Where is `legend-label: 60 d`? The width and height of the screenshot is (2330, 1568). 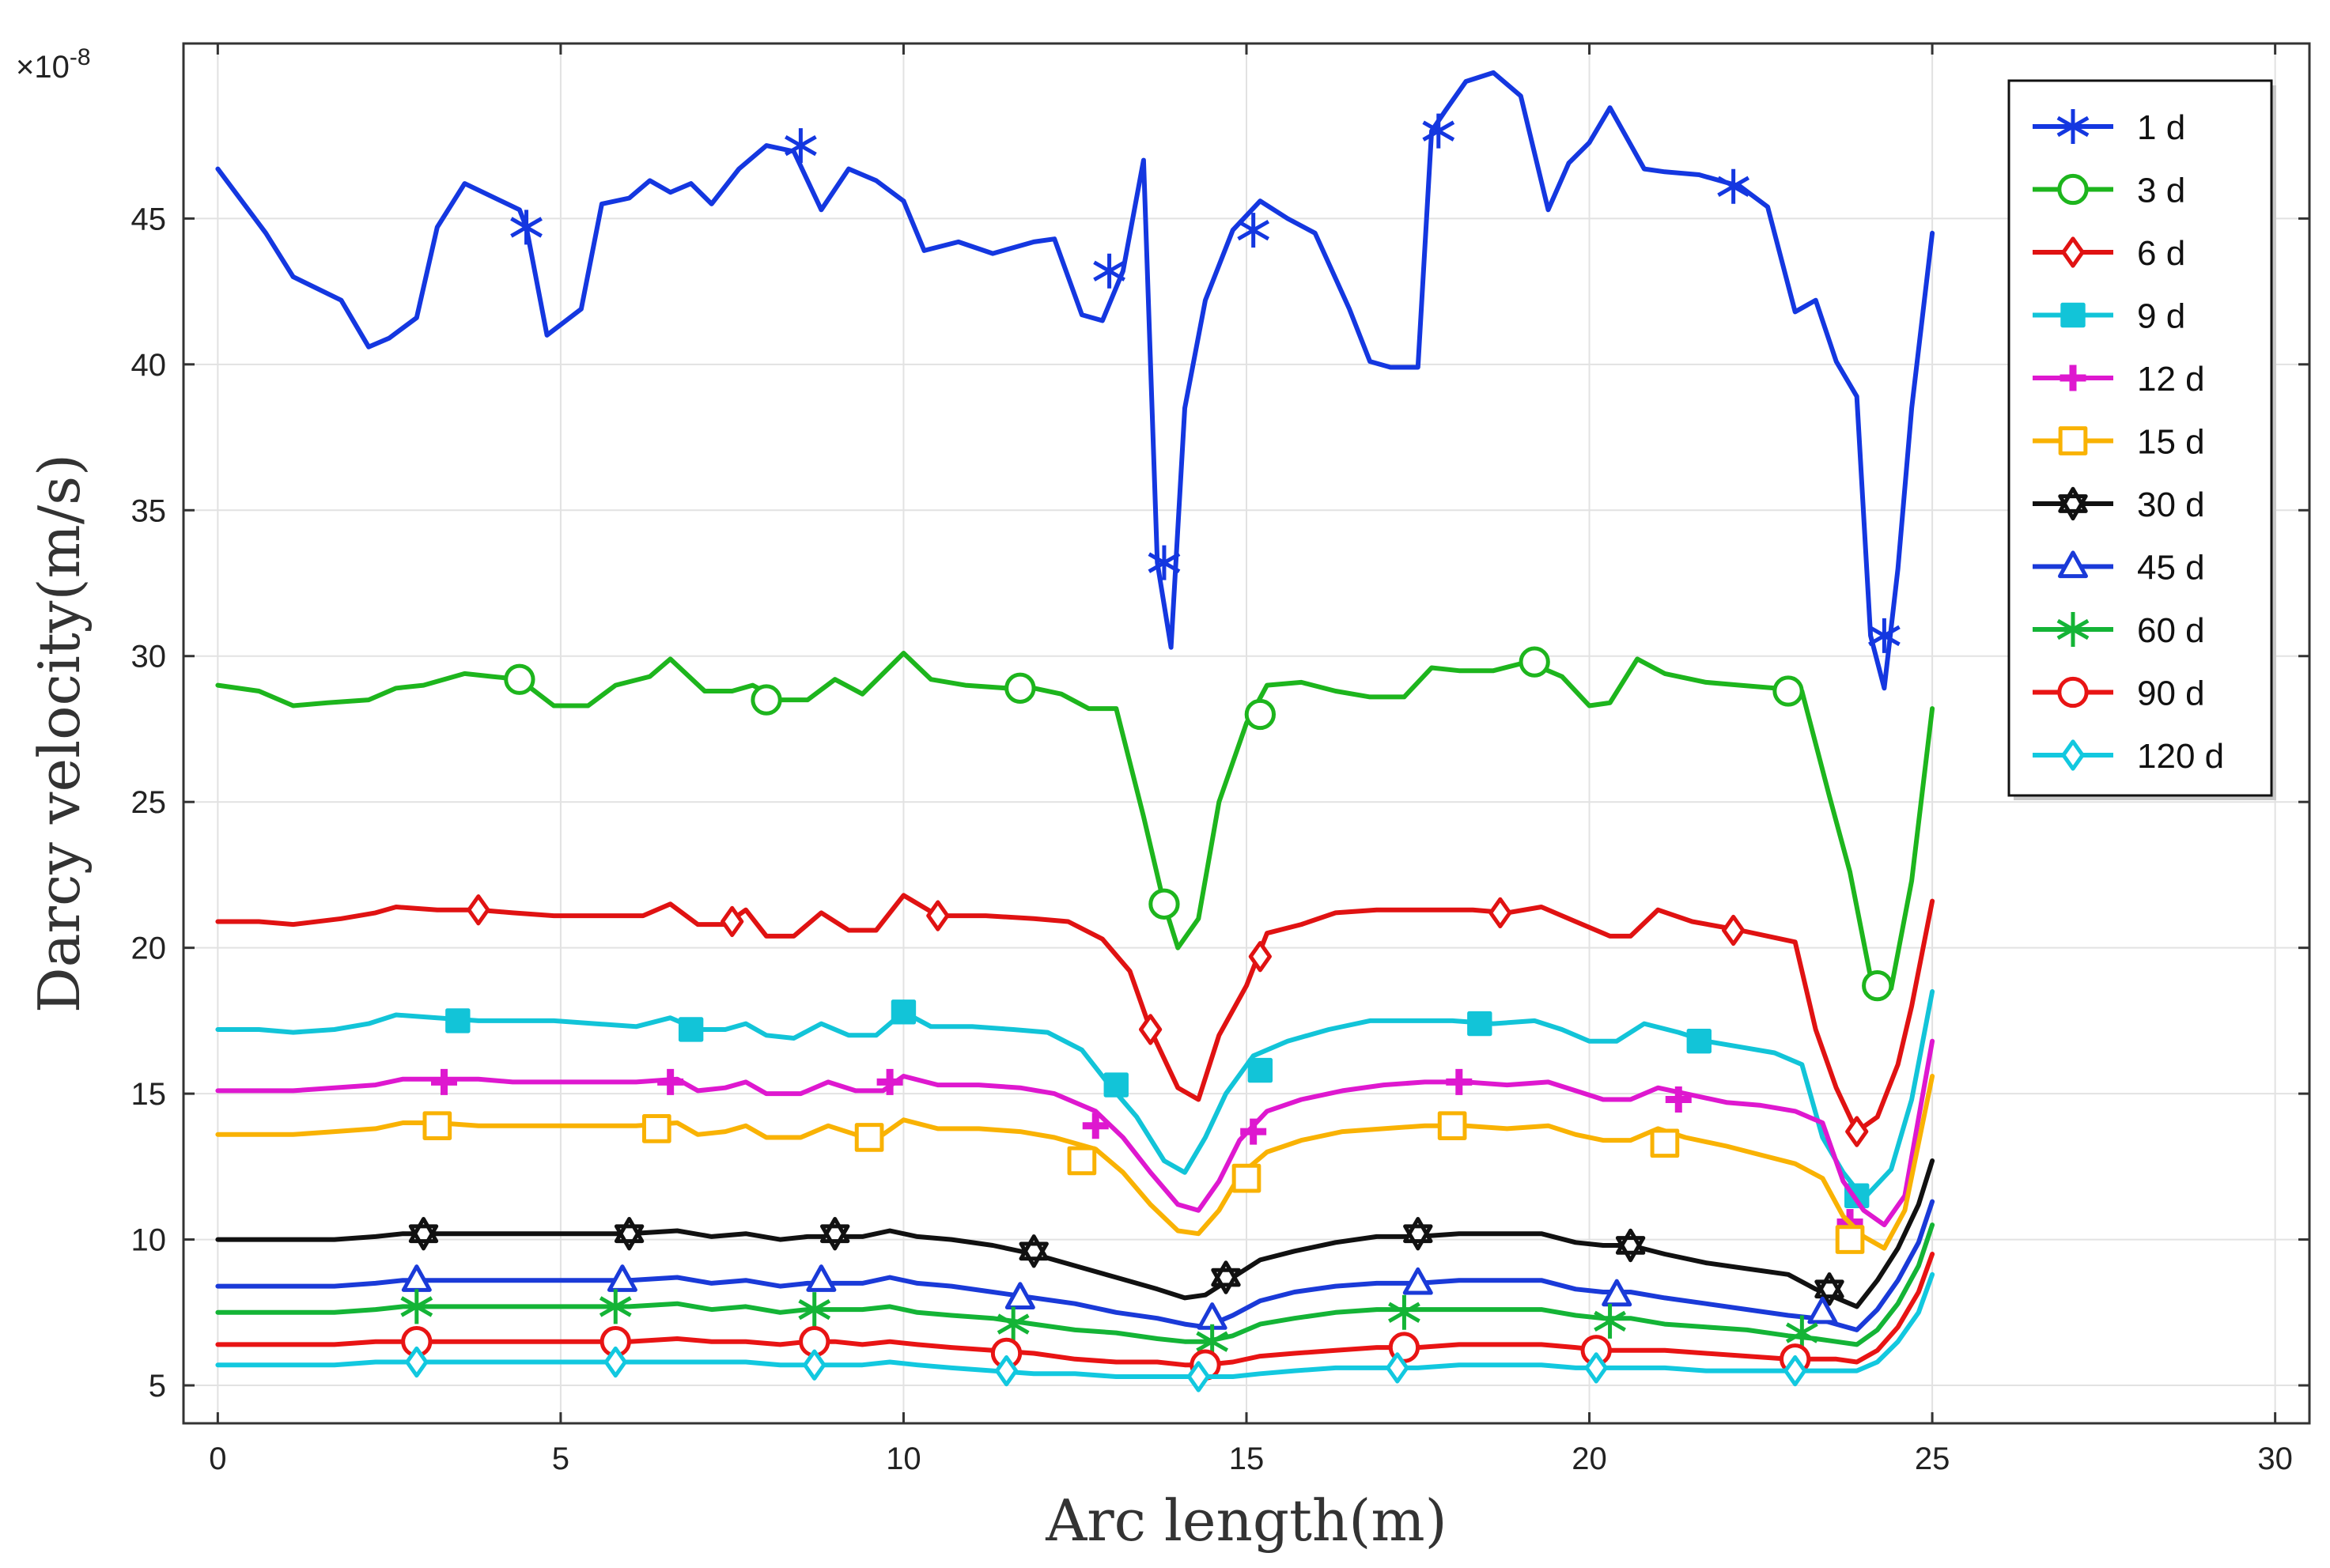 legend-label: 60 d is located at coordinates (2171, 630).